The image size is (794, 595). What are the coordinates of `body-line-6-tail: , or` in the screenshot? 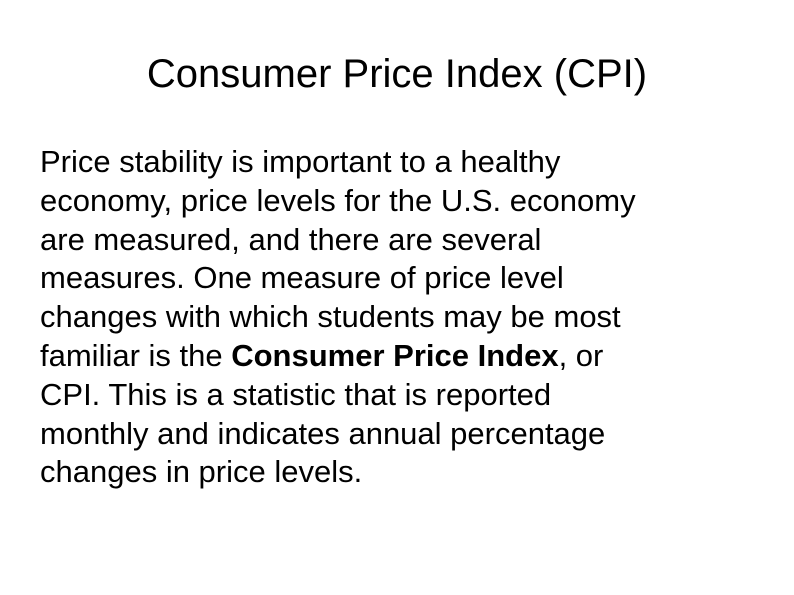 It's located at (581, 355).